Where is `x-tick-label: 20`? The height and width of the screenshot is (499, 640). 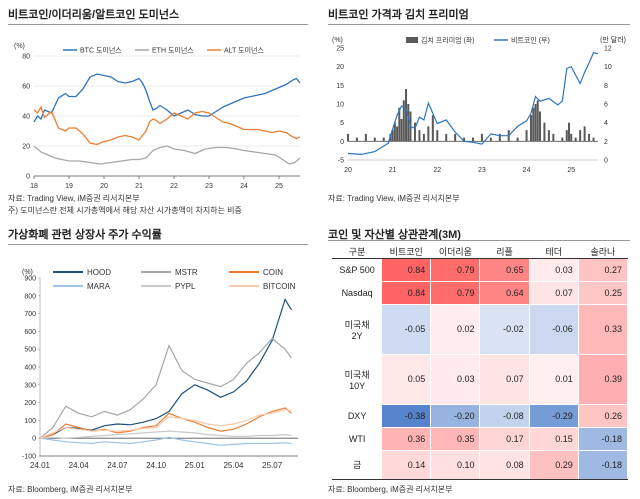
x-tick-label: 20 is located at coordinates (104, 186).